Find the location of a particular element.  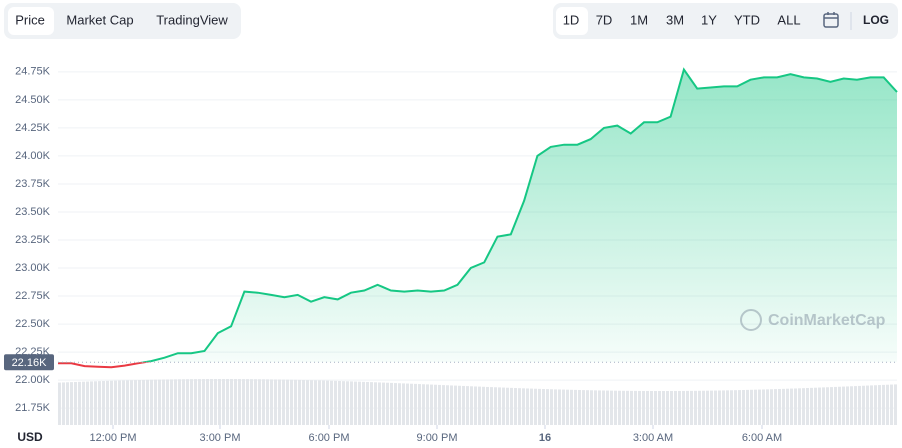

x-tick-label: 6:00 PM is located at coordinates (329, 438).